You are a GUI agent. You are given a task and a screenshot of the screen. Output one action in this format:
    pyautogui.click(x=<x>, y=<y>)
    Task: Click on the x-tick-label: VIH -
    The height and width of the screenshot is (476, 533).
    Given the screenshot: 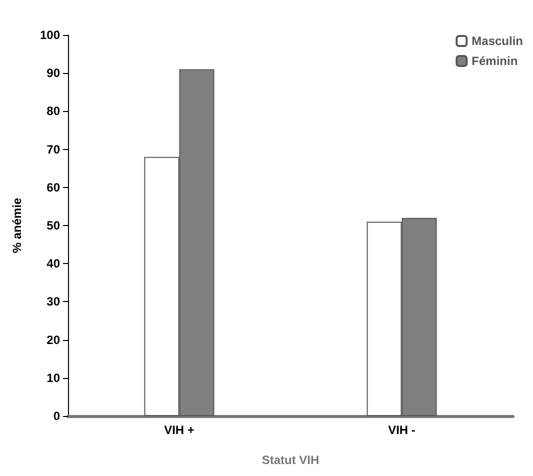 What is the action you would take?
    pyautogui.click(x=402, y=430)
    